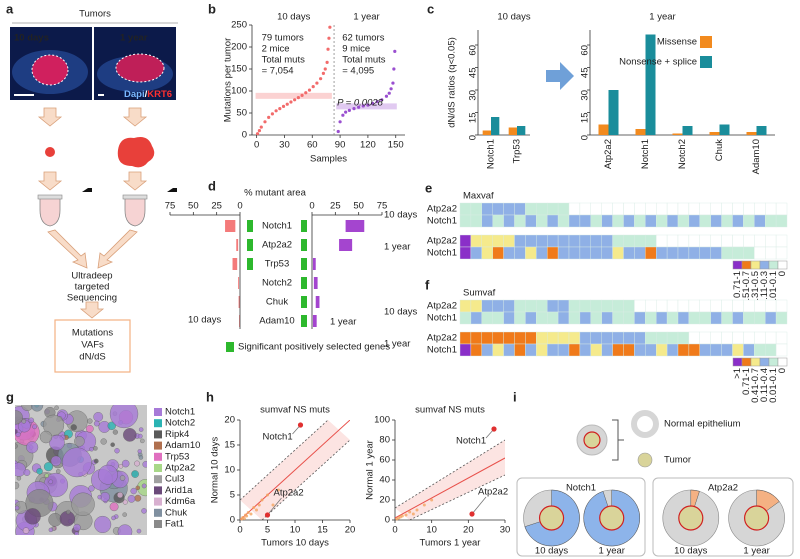 Image resolution: width=800 pixels, height=559 pixels. I want to click on gene-label: Atp2a2, so click(723, 488).